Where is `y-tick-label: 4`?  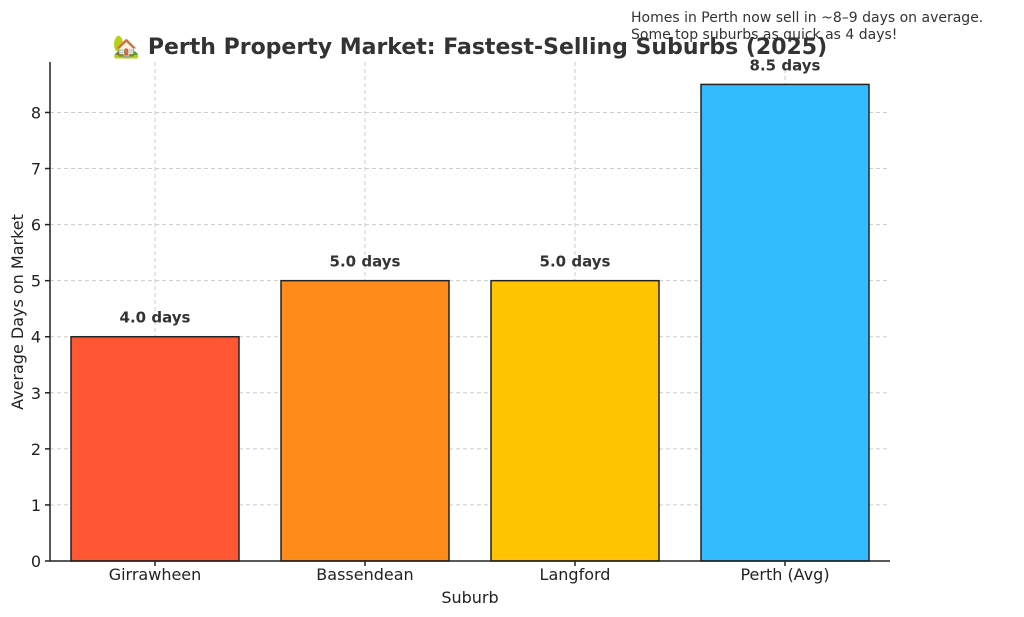 y-tick-label: 4 is located at coordinates (36, 337).